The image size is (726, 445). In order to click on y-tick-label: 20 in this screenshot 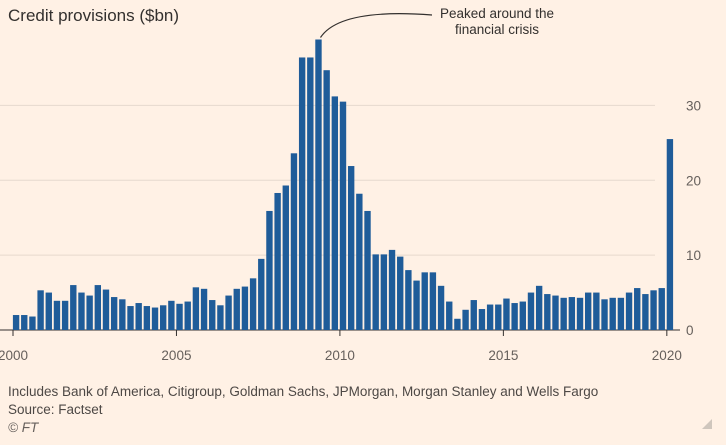, I will do `click(693, 180)`.